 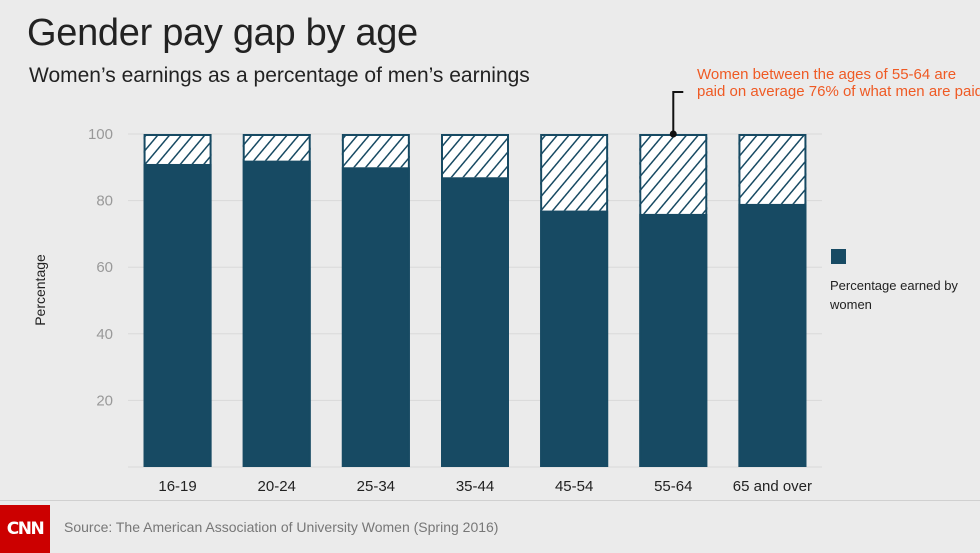 I want to click on y-axis-label: Percentage, so click(x=40, y=290).